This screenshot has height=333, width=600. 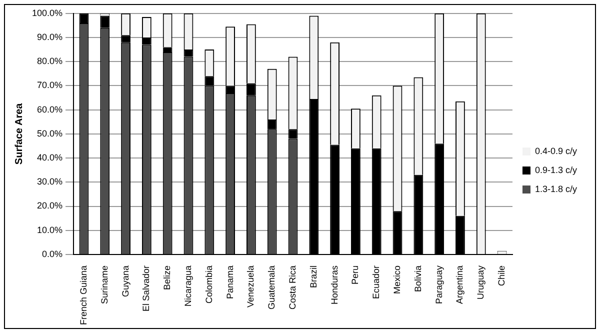 I want to click on x-tick-label: Ecuador, so click(x=376, y=282).